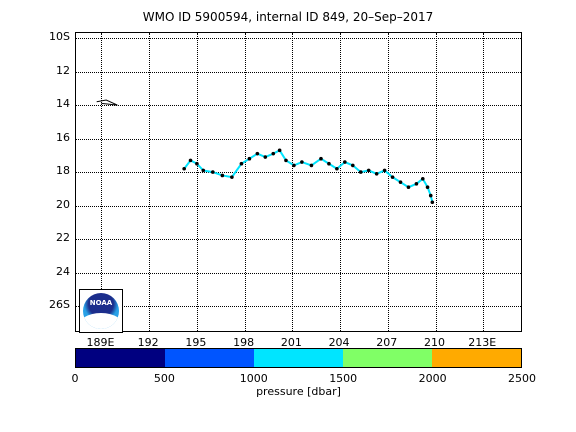  Describe the element at coordinates (244, 342) in the screenshot. I see `lon-tick-label: 198` at that location.